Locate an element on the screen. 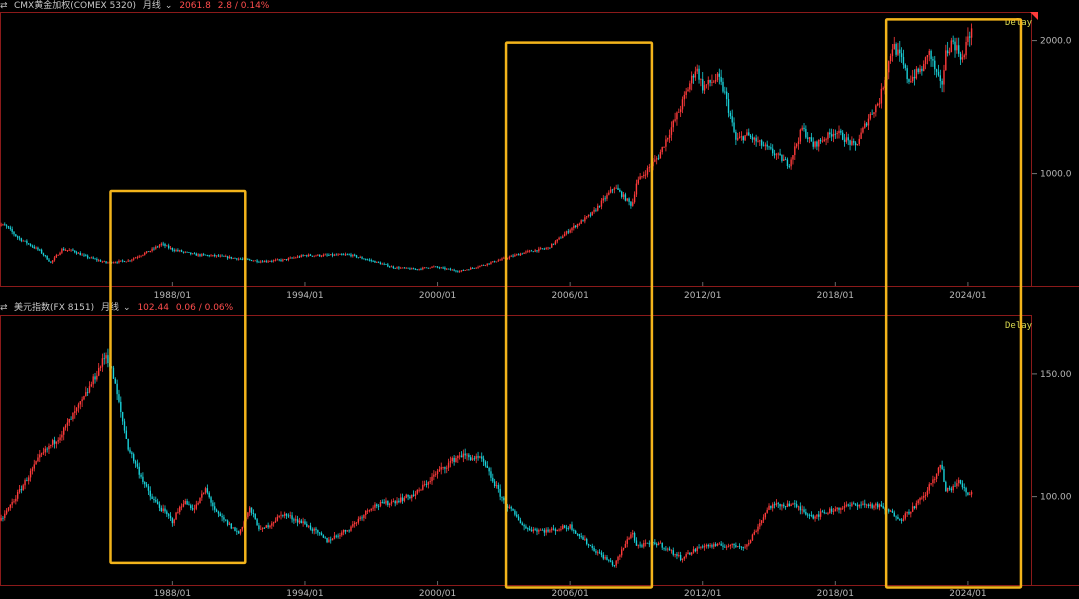 Image resolution: width=1079 pixels, height=599 pixels. dxy-x-tick-label: 2018/01 is located at coordinates (835, 594).